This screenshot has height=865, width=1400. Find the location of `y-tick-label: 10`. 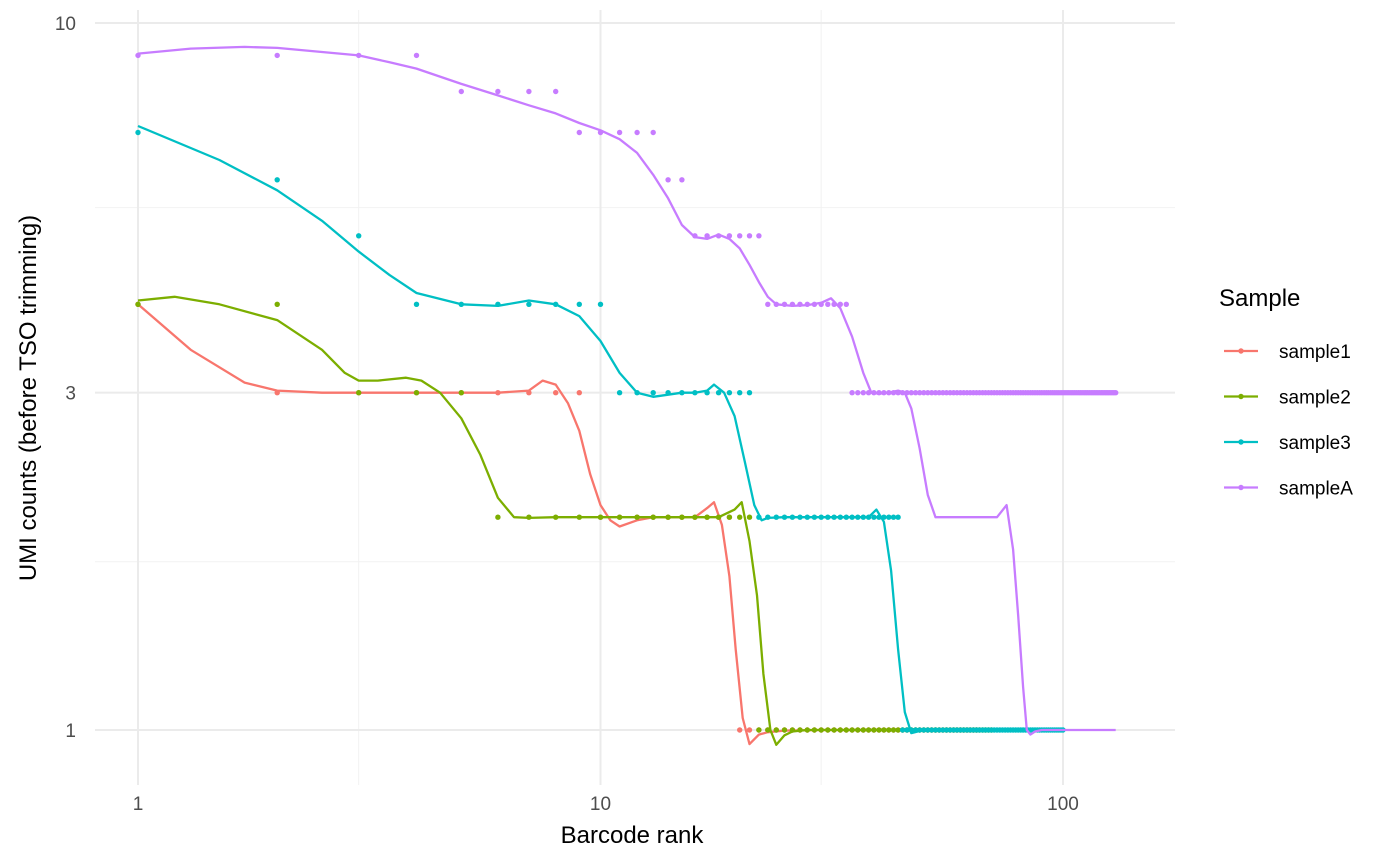

y-tick-label: 10 is located at coordinates (65, 24).